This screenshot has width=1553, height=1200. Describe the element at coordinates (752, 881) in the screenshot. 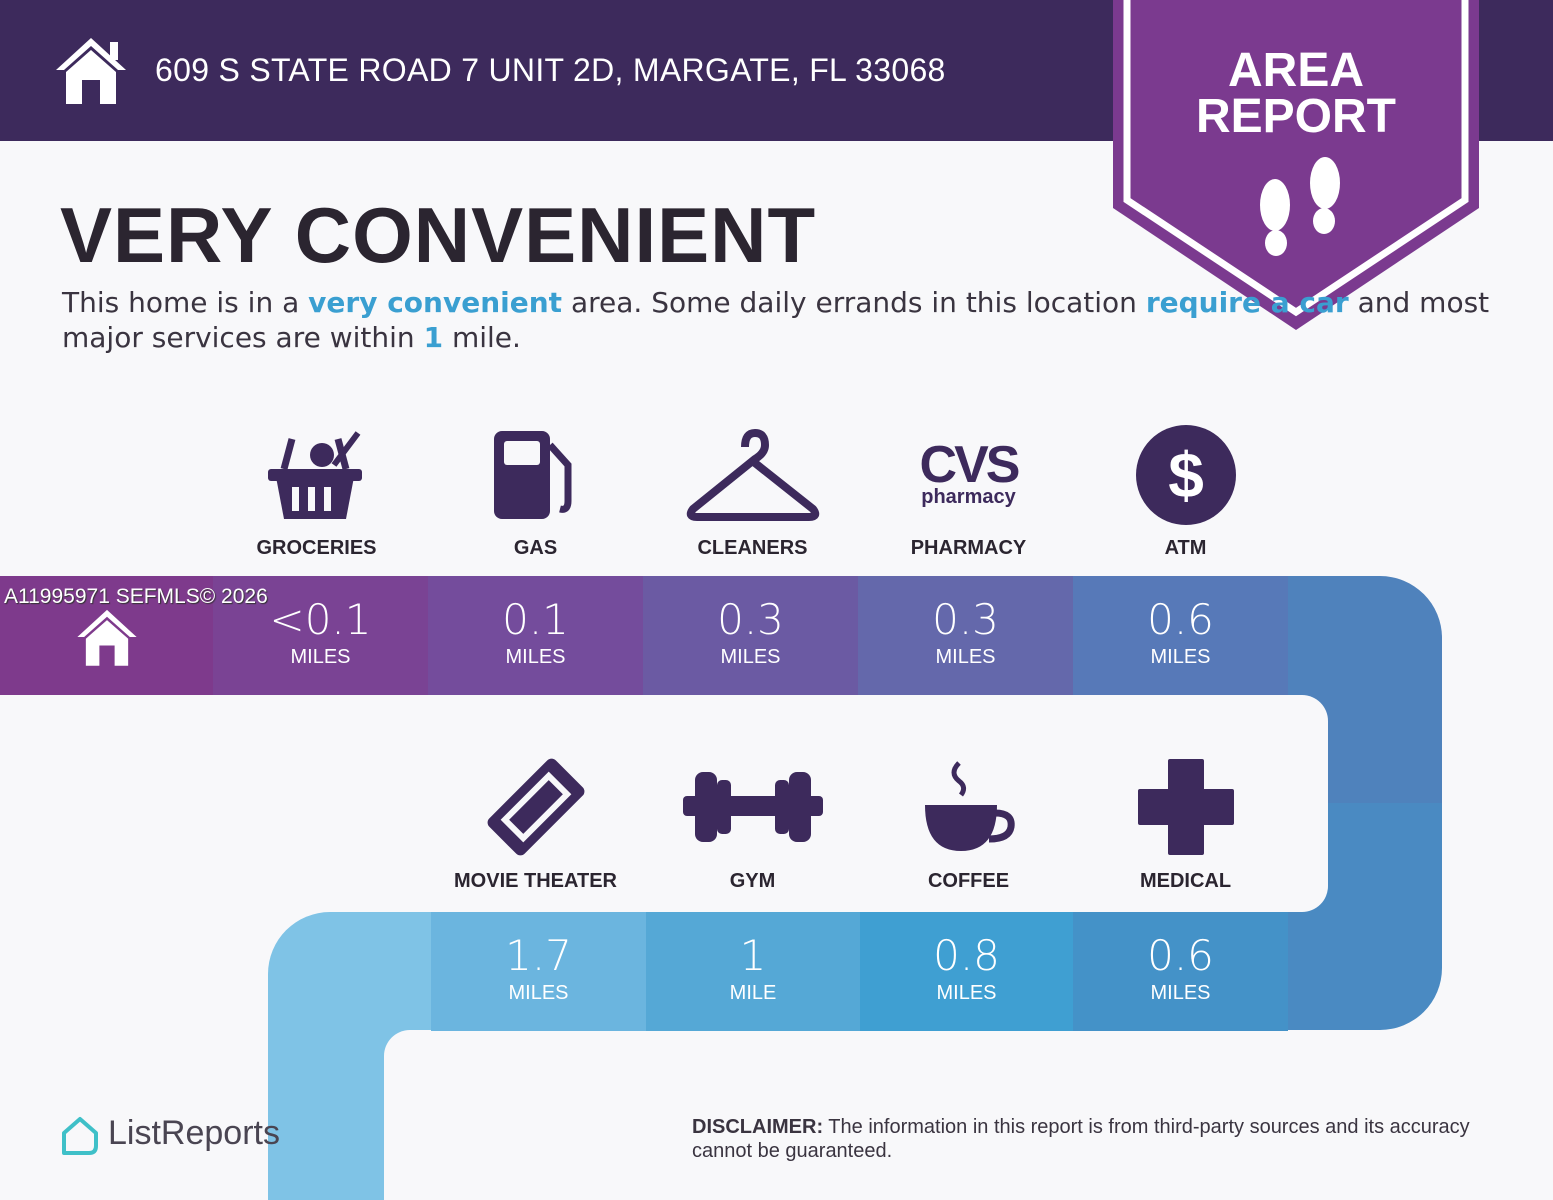

I see `category-label: GYM` at that location.